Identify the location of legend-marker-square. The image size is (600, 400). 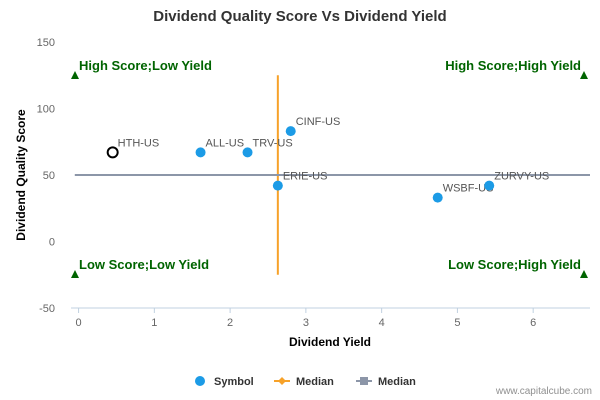
(364, 381).